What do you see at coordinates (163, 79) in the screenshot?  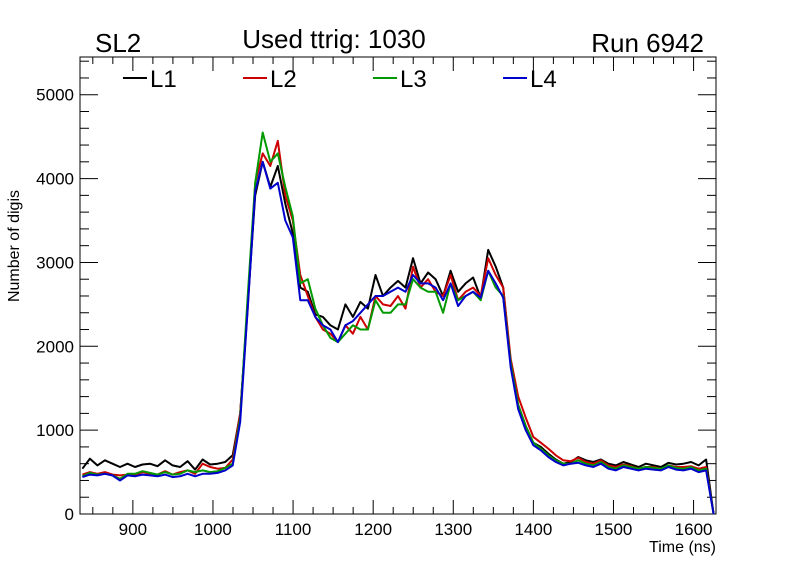 I see `legend-label-l1: L1` at bounding box center [163, 79].